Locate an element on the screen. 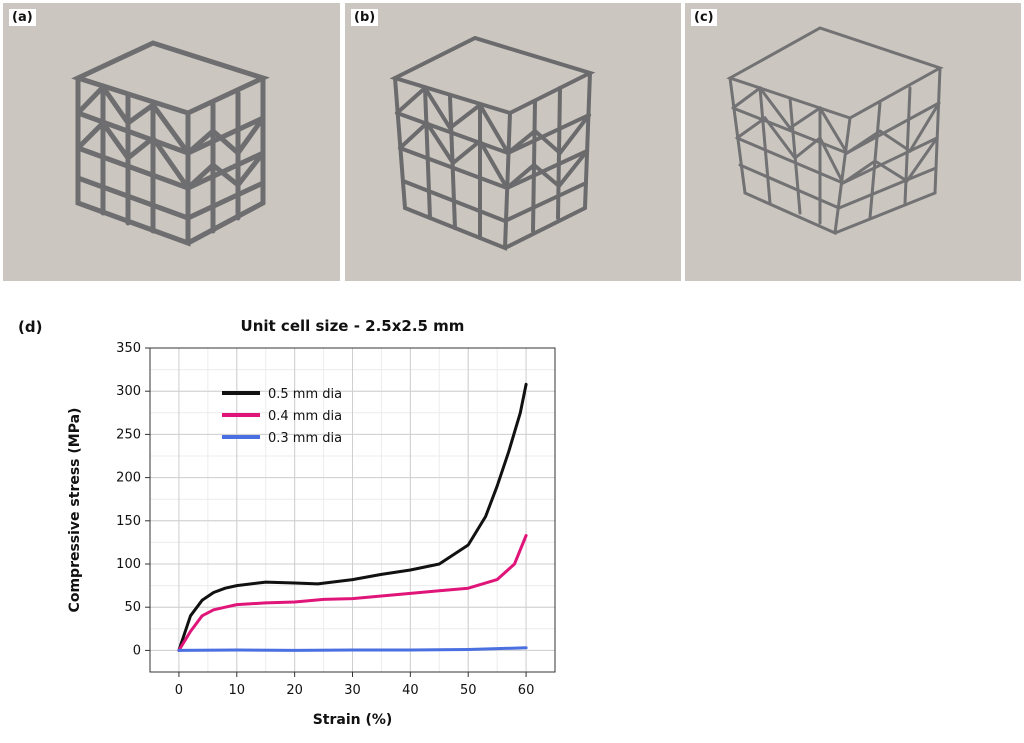  photo-lattice-a: (a) is located at coordinates (171, 142).